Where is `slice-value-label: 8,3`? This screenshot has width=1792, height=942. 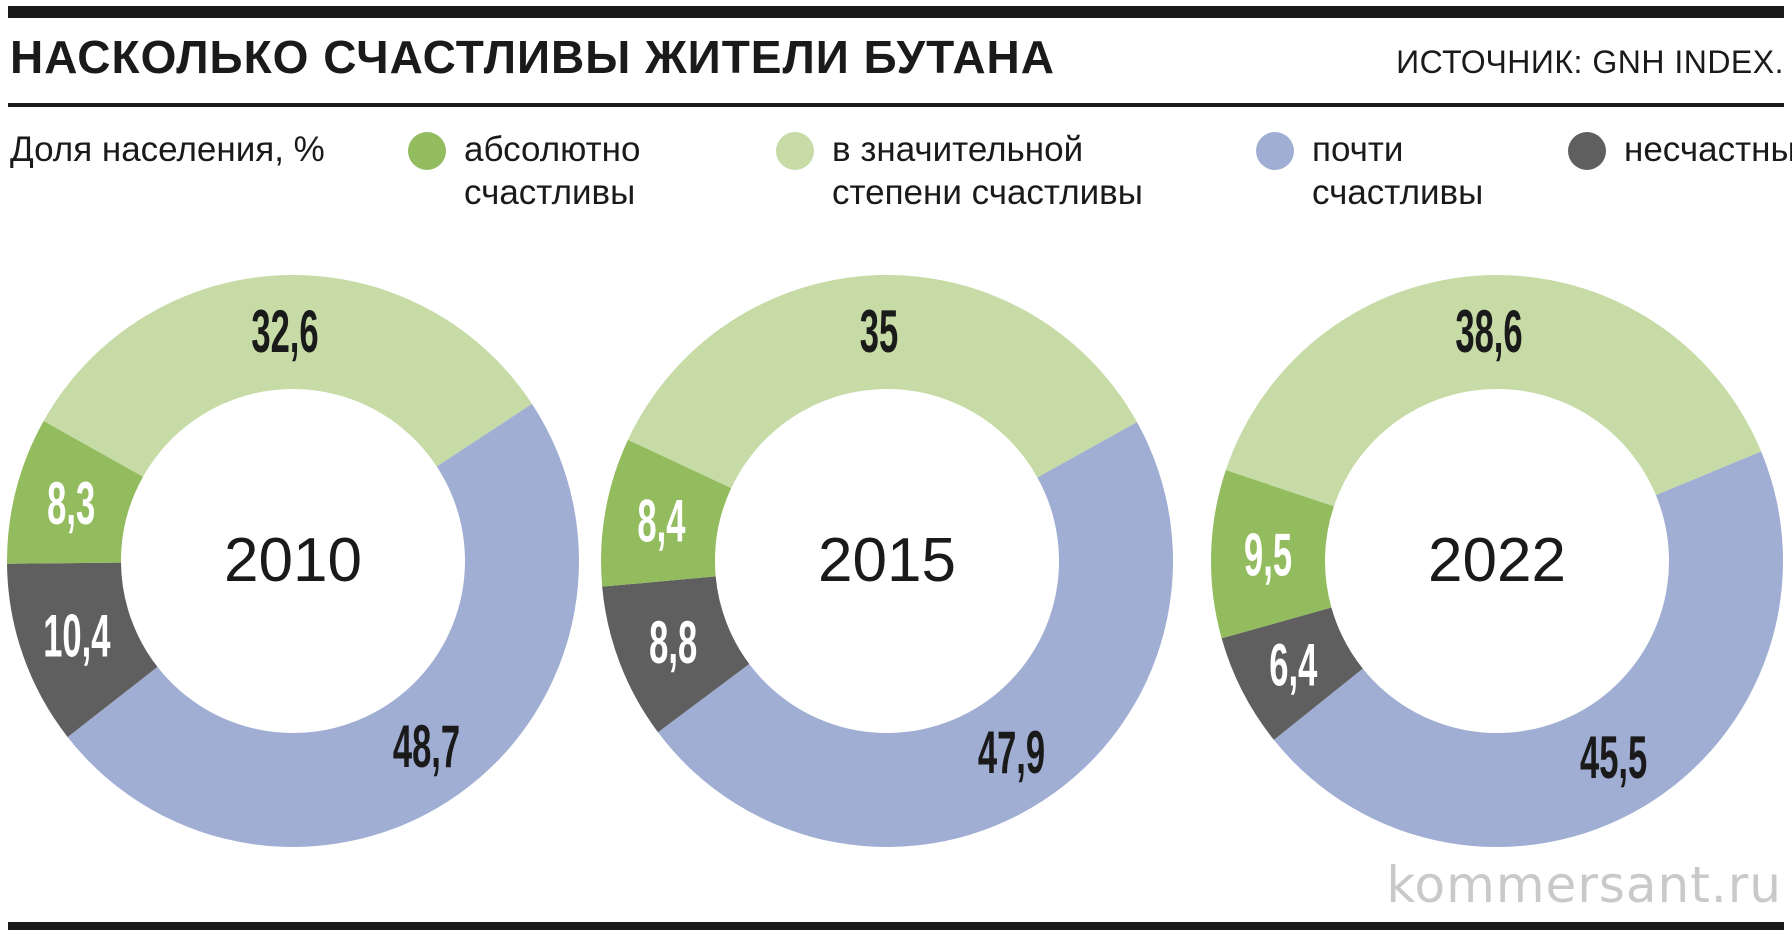
slice-value-label: 8,3 is located at coordinates (71, 504).